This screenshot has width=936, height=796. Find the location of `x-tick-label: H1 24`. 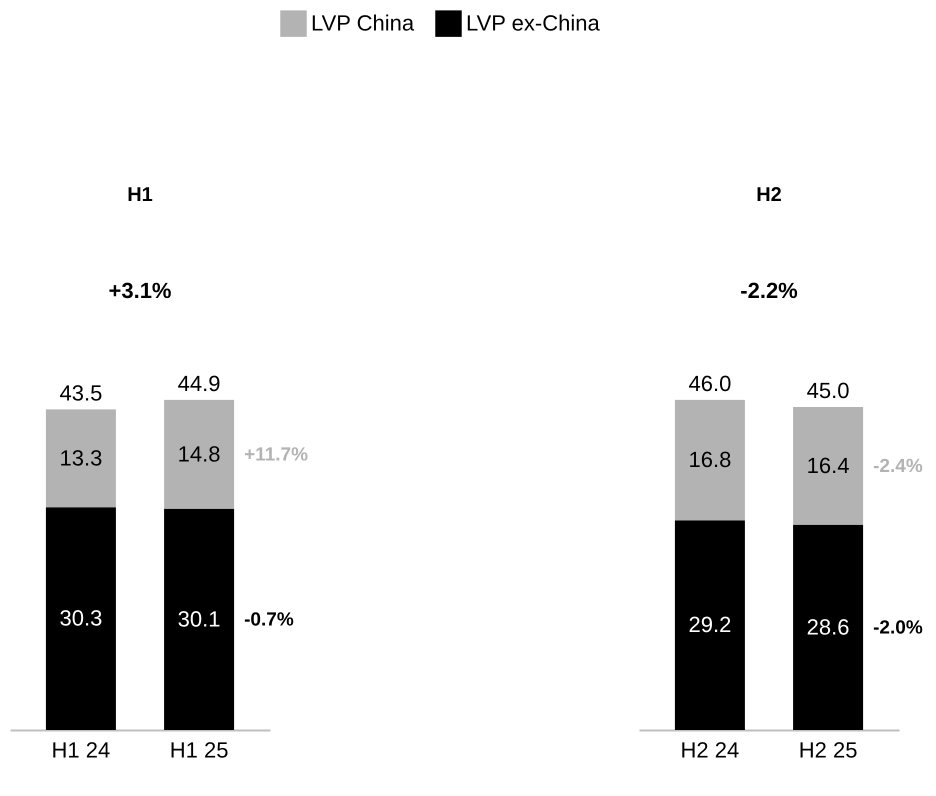

x-tick-label: H1 24 is located at coordinates (81, 750).